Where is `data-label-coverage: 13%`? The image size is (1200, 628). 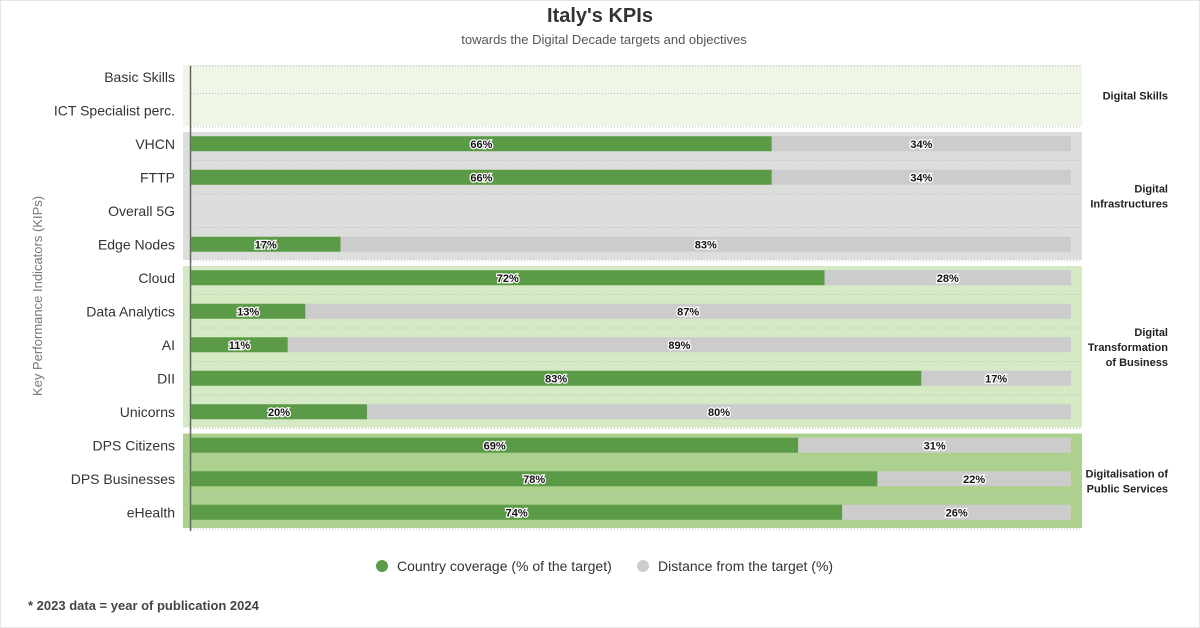
data-label-coverage: 13% is located at coordinates (248, 312).